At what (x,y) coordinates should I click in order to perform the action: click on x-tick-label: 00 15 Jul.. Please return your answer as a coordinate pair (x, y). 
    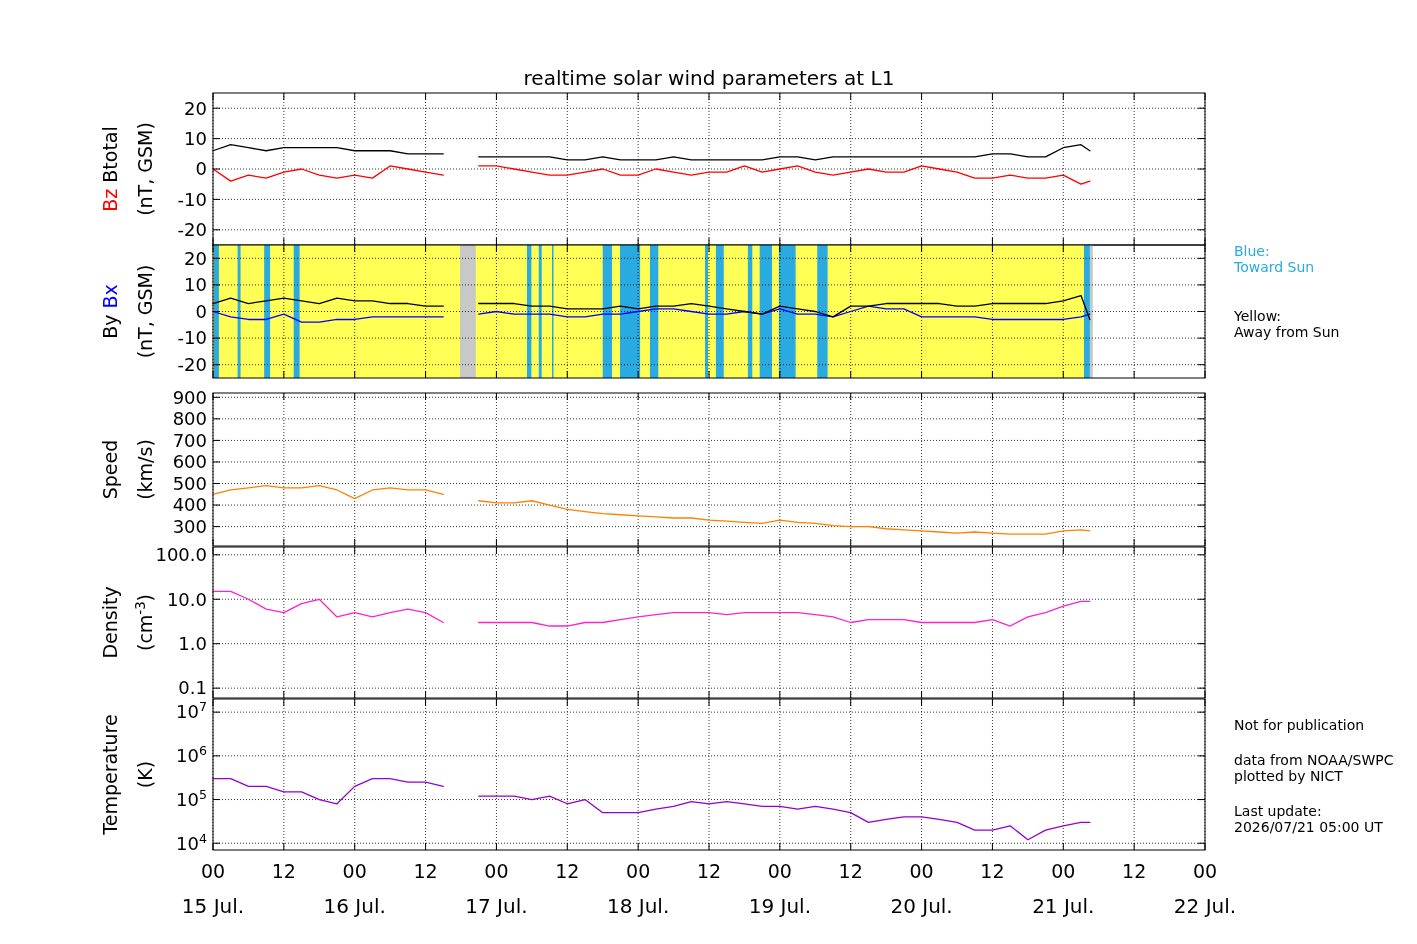
    Looking at the image, I should click on (213, 889).